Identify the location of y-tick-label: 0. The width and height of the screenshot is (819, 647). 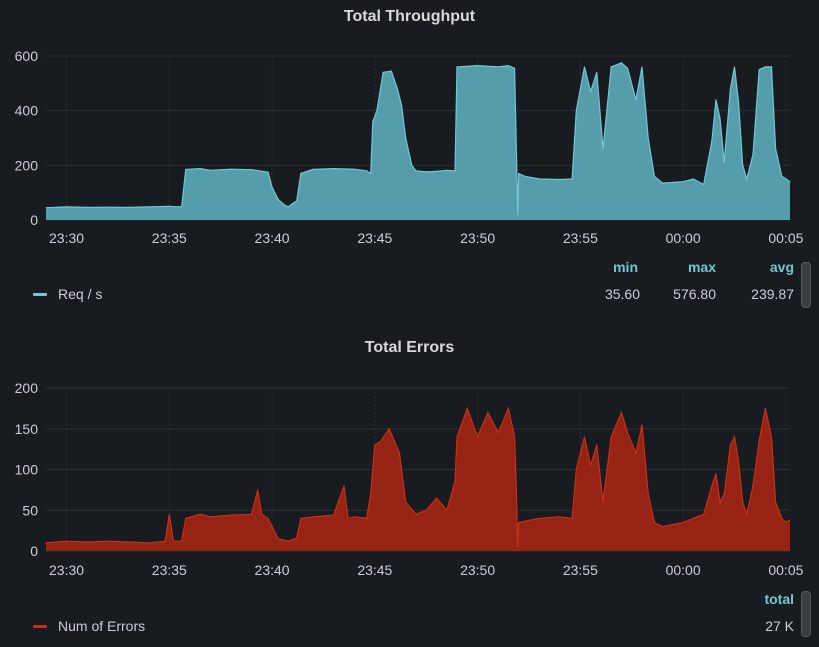
(34, 220).